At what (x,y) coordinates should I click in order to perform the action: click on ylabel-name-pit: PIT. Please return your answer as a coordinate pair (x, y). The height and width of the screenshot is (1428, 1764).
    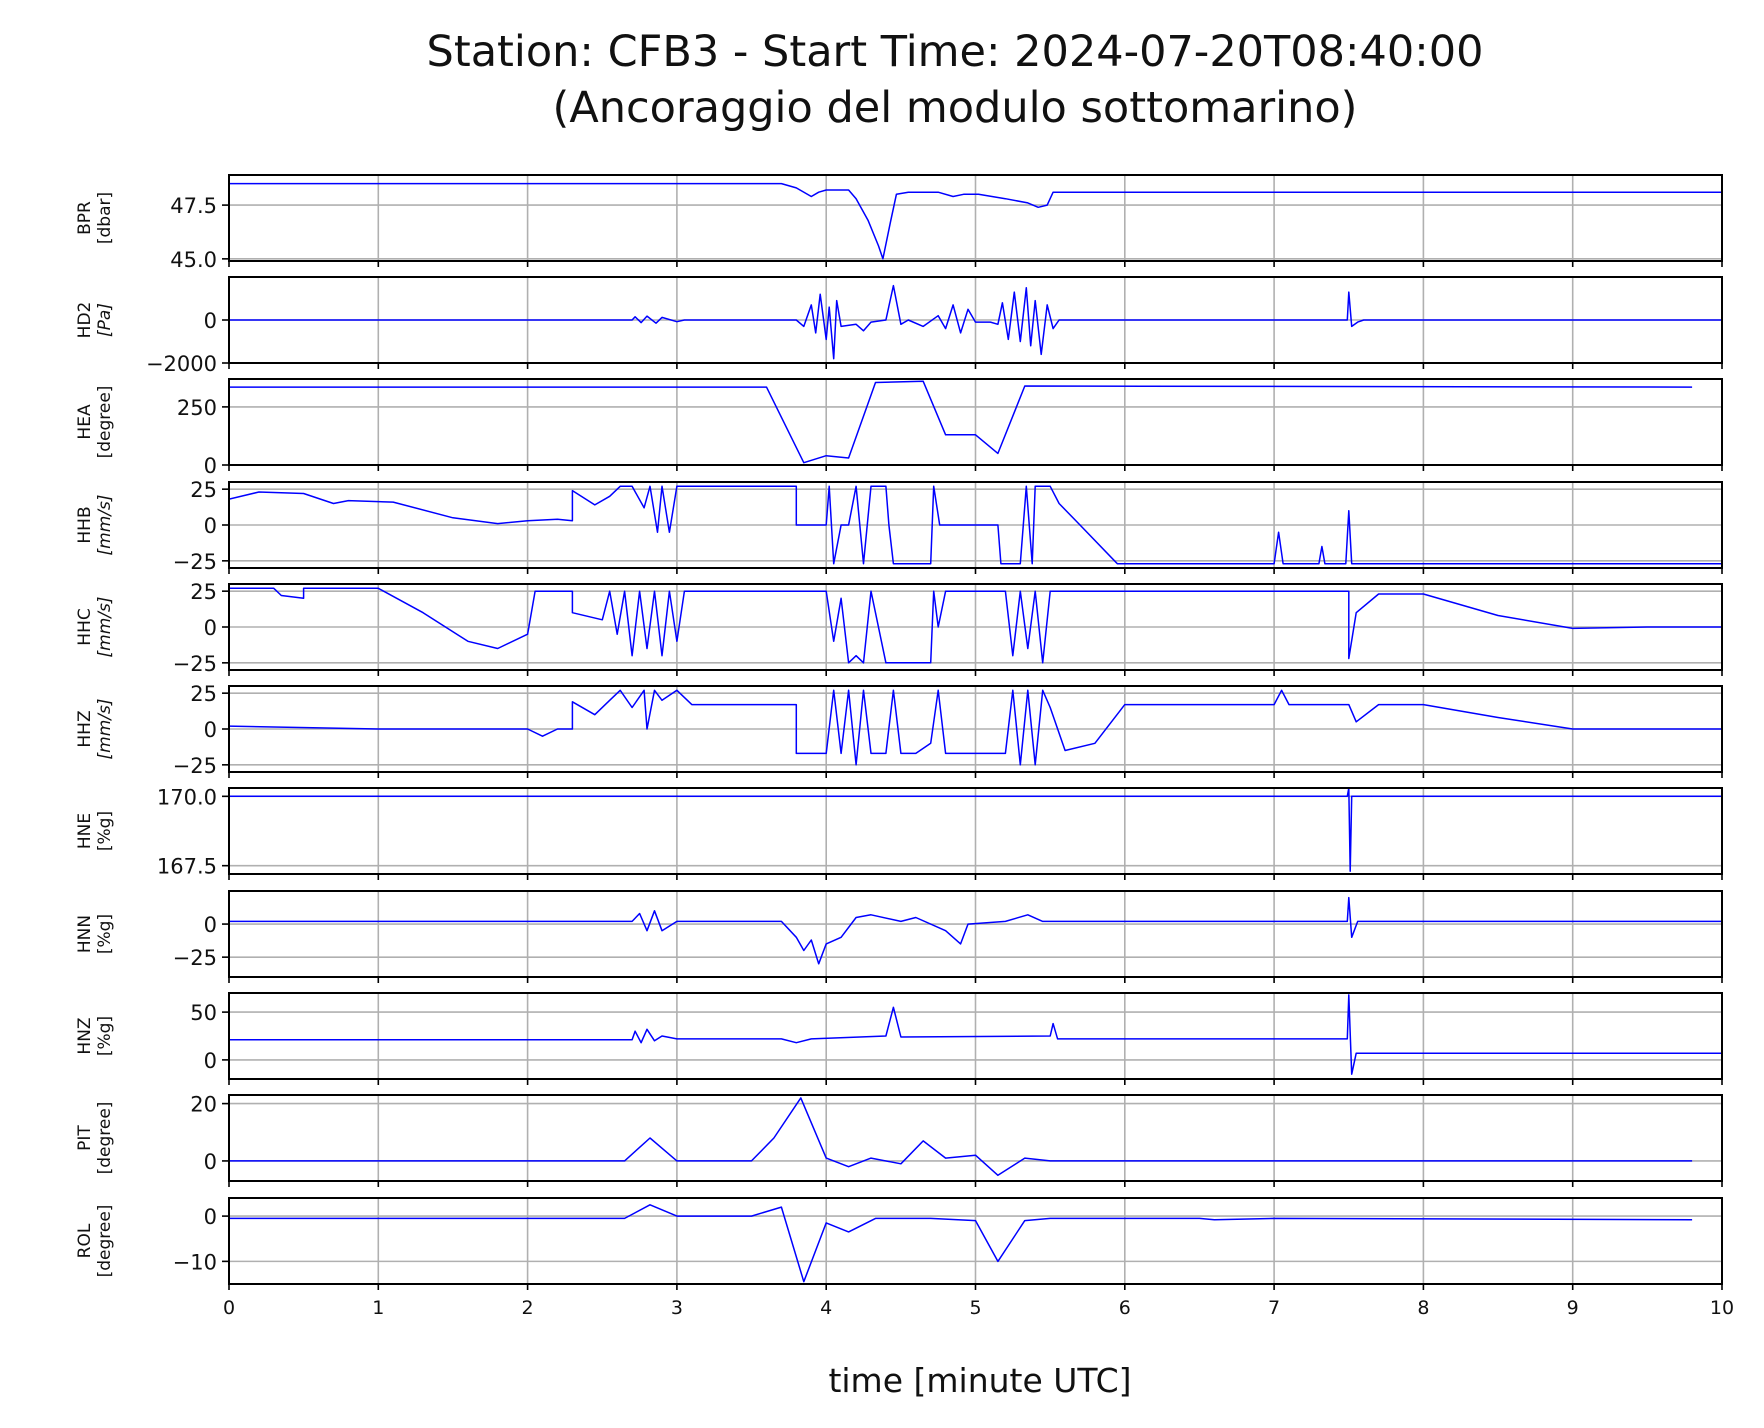
    Looking at the image, I should click on (85, 1138).